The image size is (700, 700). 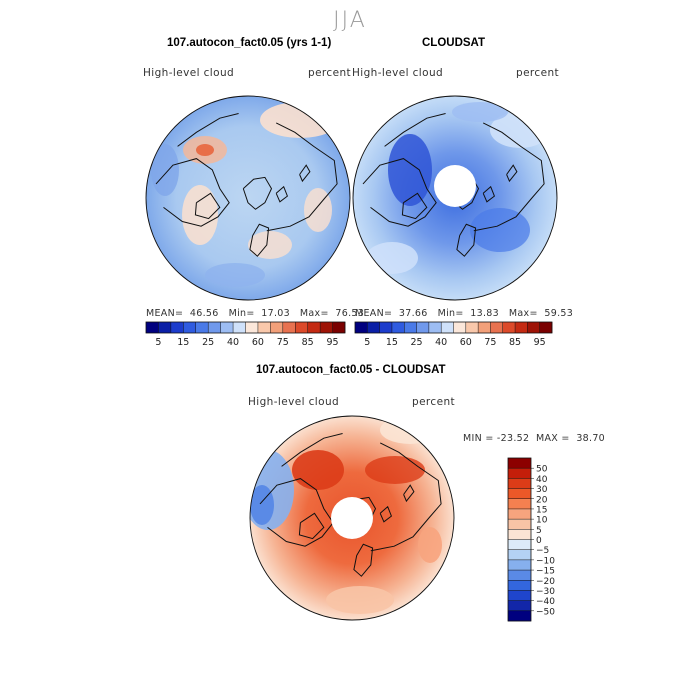 What do you see at coordinates (545, 572) in the screenshot?
I see `diff-colorbar-tick-label: −15` at bounding box center [545, 572].